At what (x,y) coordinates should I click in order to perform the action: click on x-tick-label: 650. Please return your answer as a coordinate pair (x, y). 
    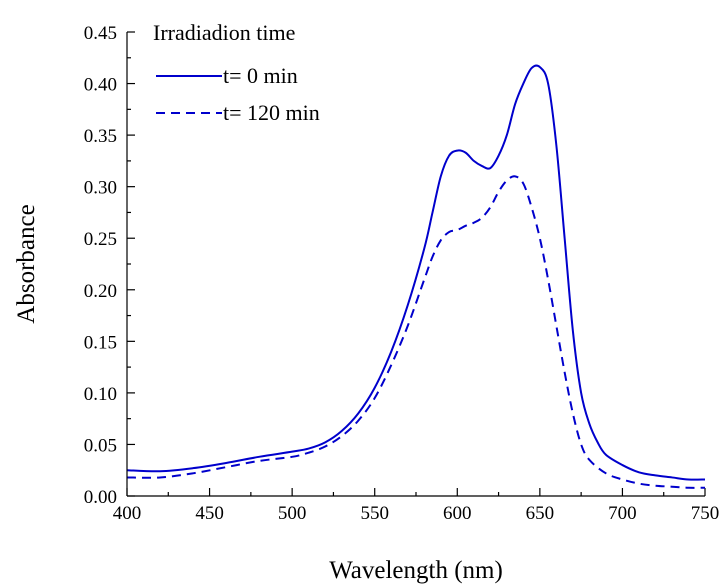
    Looking at the image, I should click on (540, 513).